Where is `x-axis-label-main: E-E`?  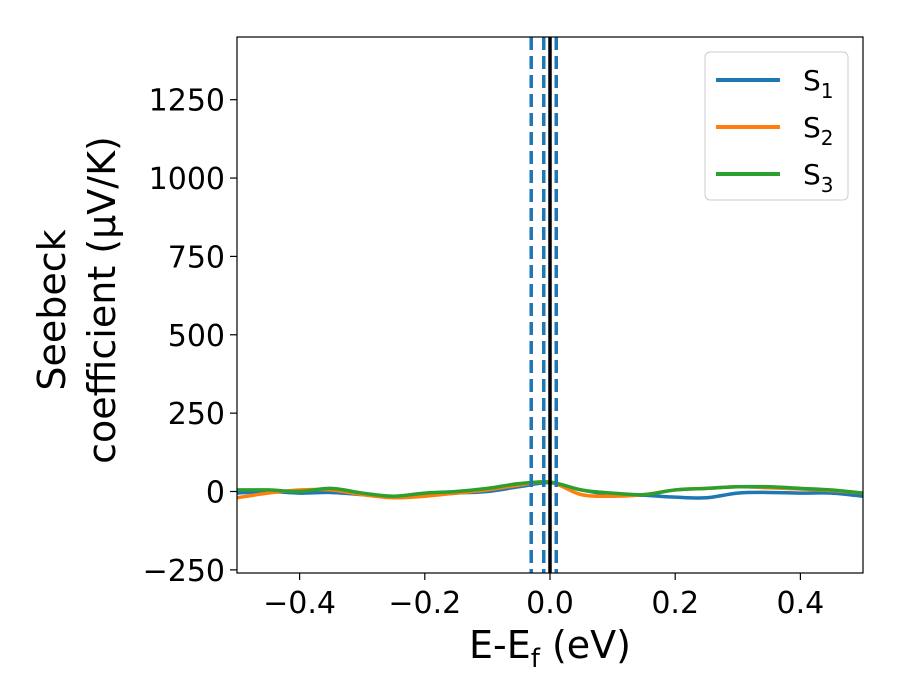 x-axis-label-main: E-E is located at coordinates (500, 645).